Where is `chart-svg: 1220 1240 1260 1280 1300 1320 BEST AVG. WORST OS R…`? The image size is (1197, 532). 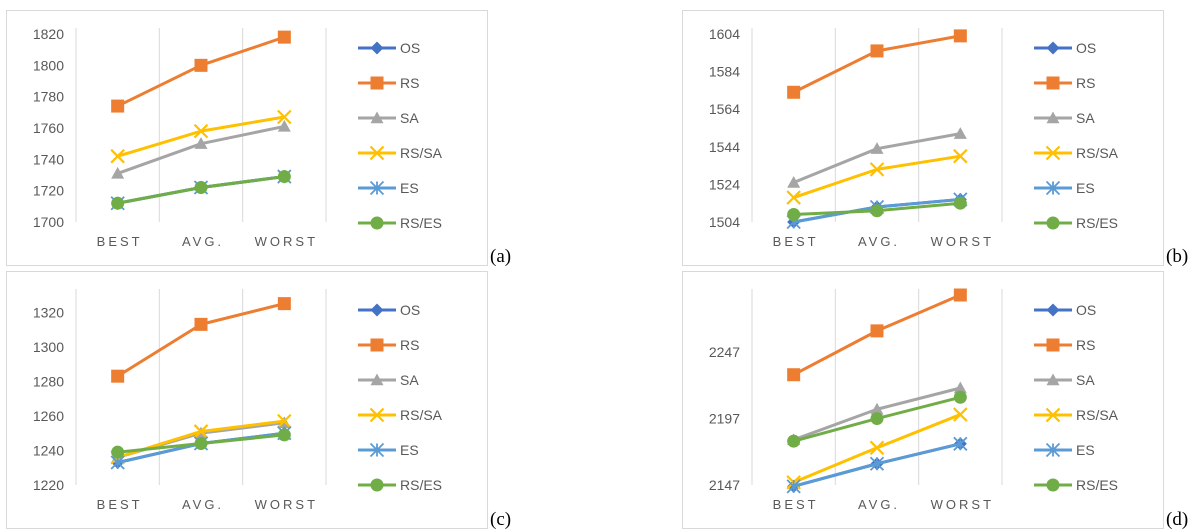
chart-svg: 1220 1240 1260 1280 1300 1320 BEST AVG. WORST OS R… is located at coordinates (238, 400).